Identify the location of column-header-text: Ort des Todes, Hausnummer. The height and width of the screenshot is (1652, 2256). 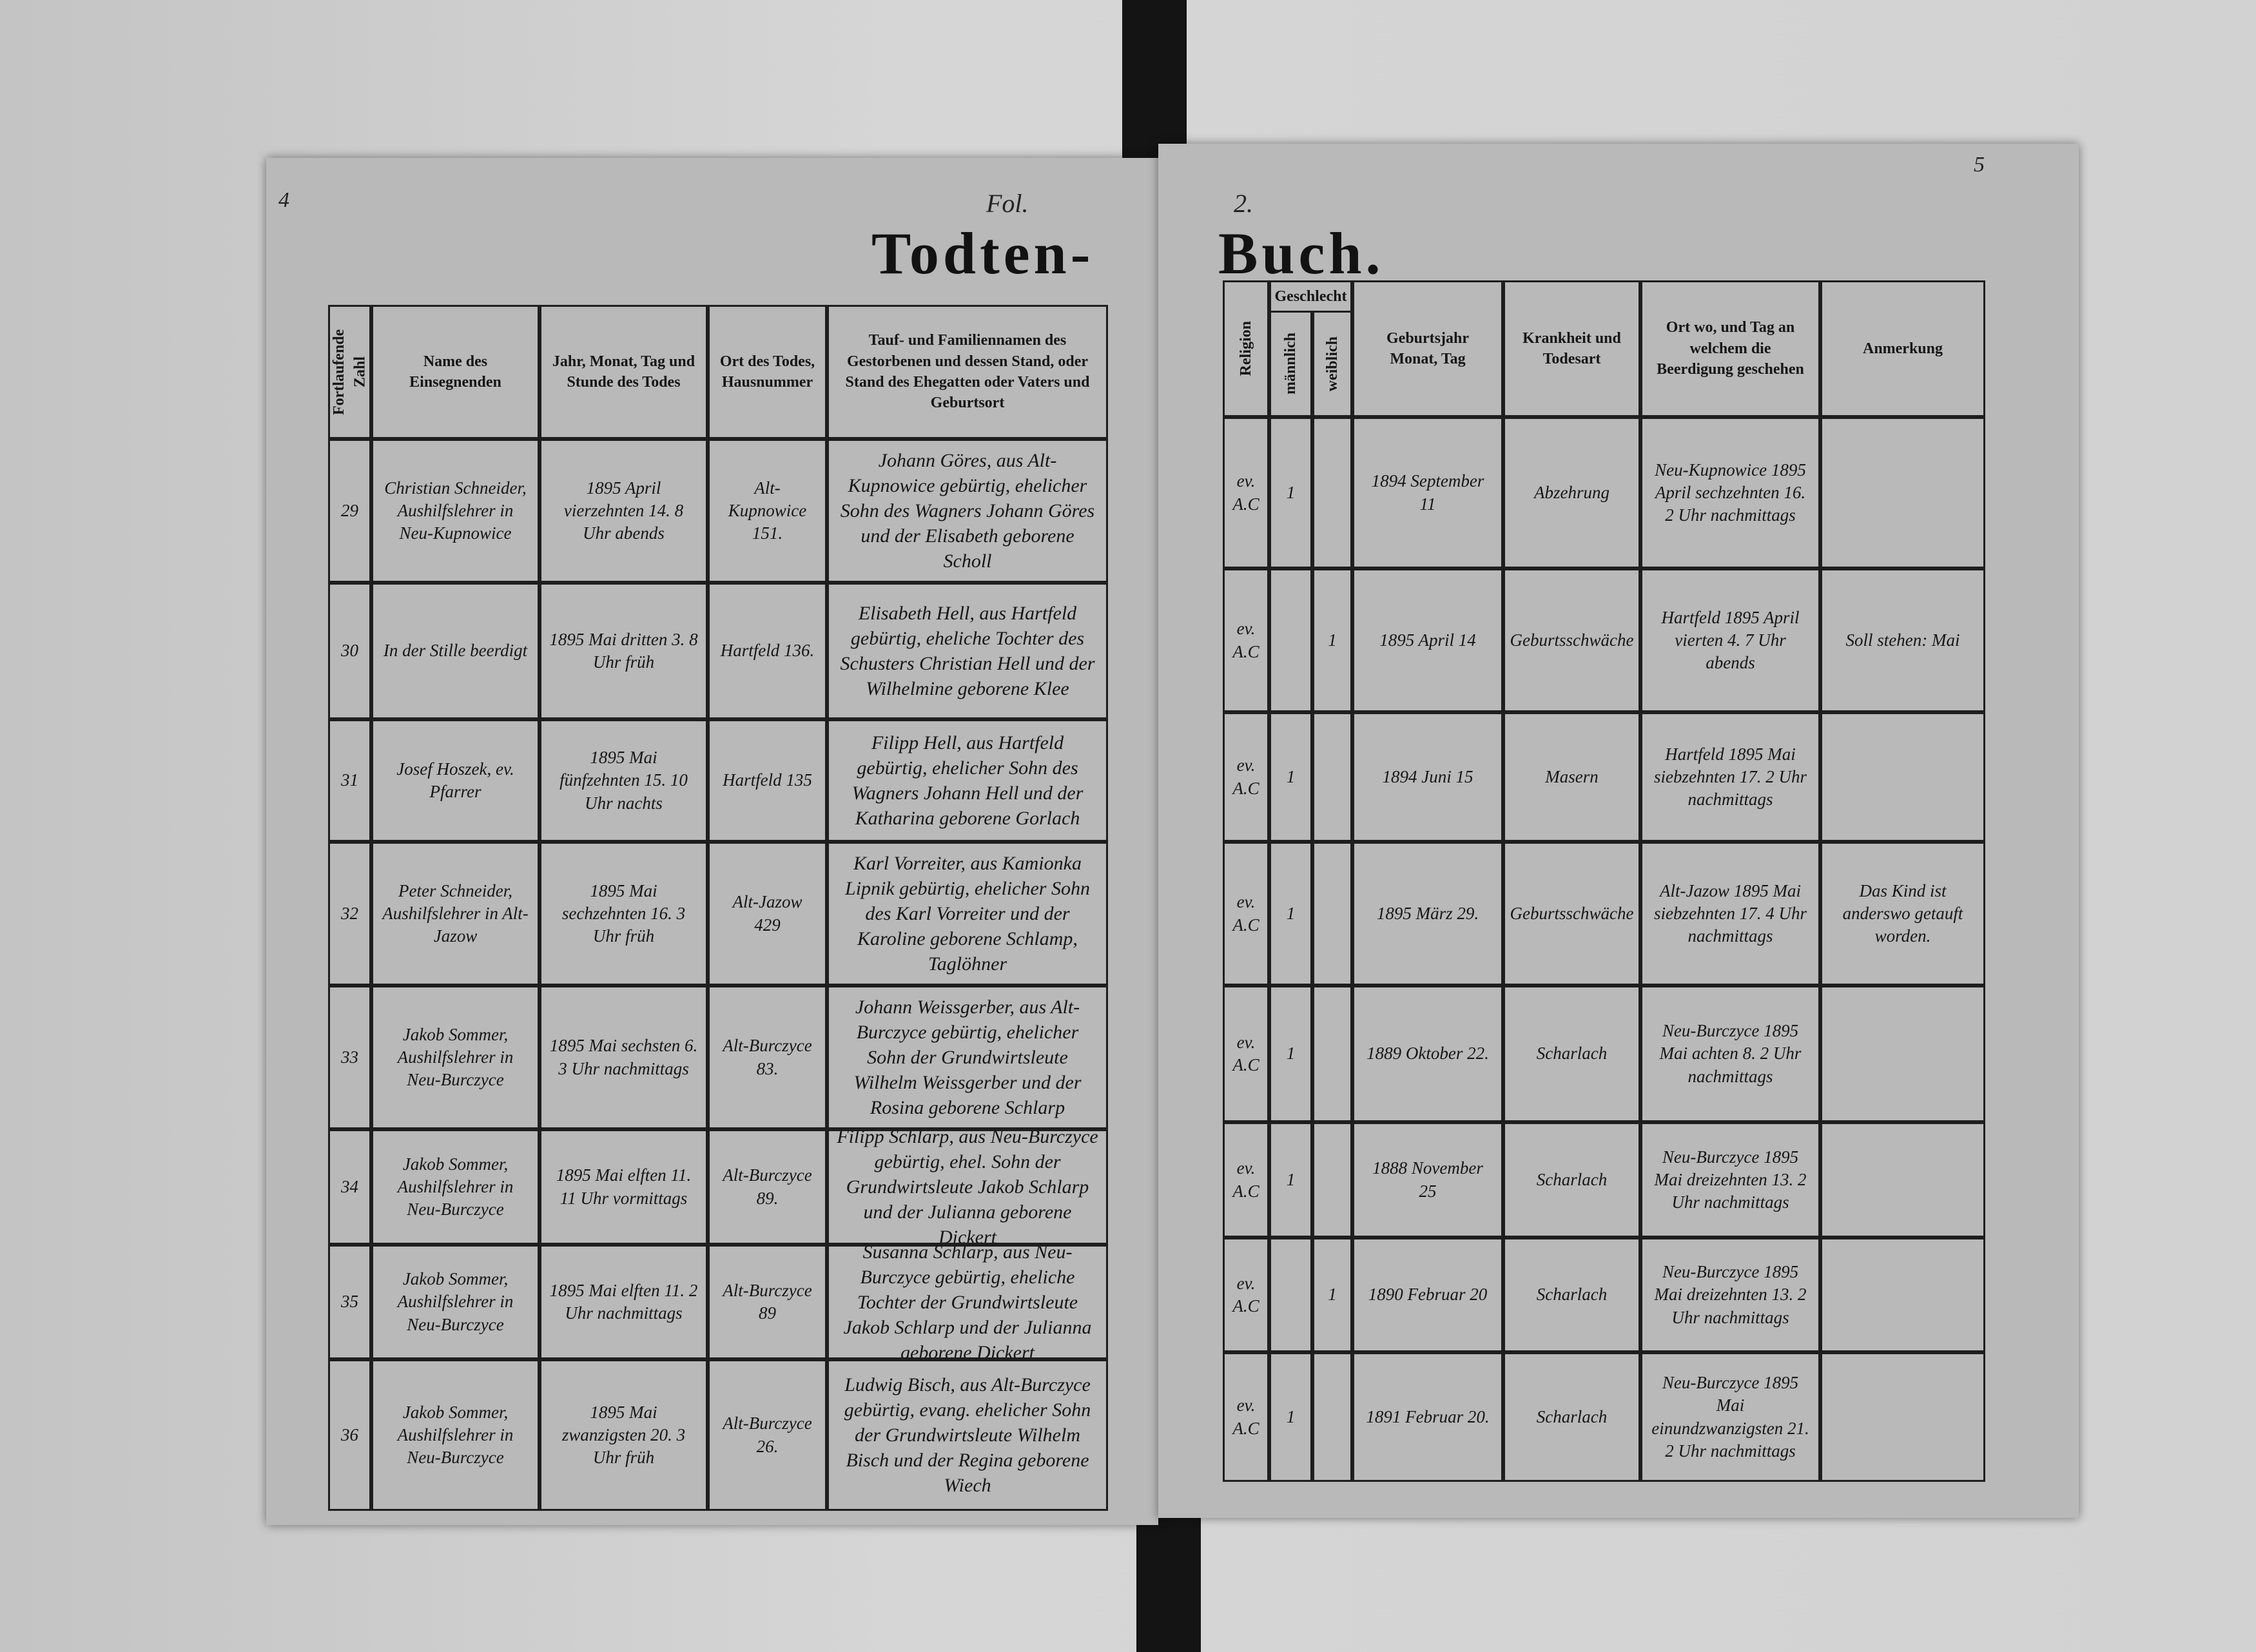
(767, 372).